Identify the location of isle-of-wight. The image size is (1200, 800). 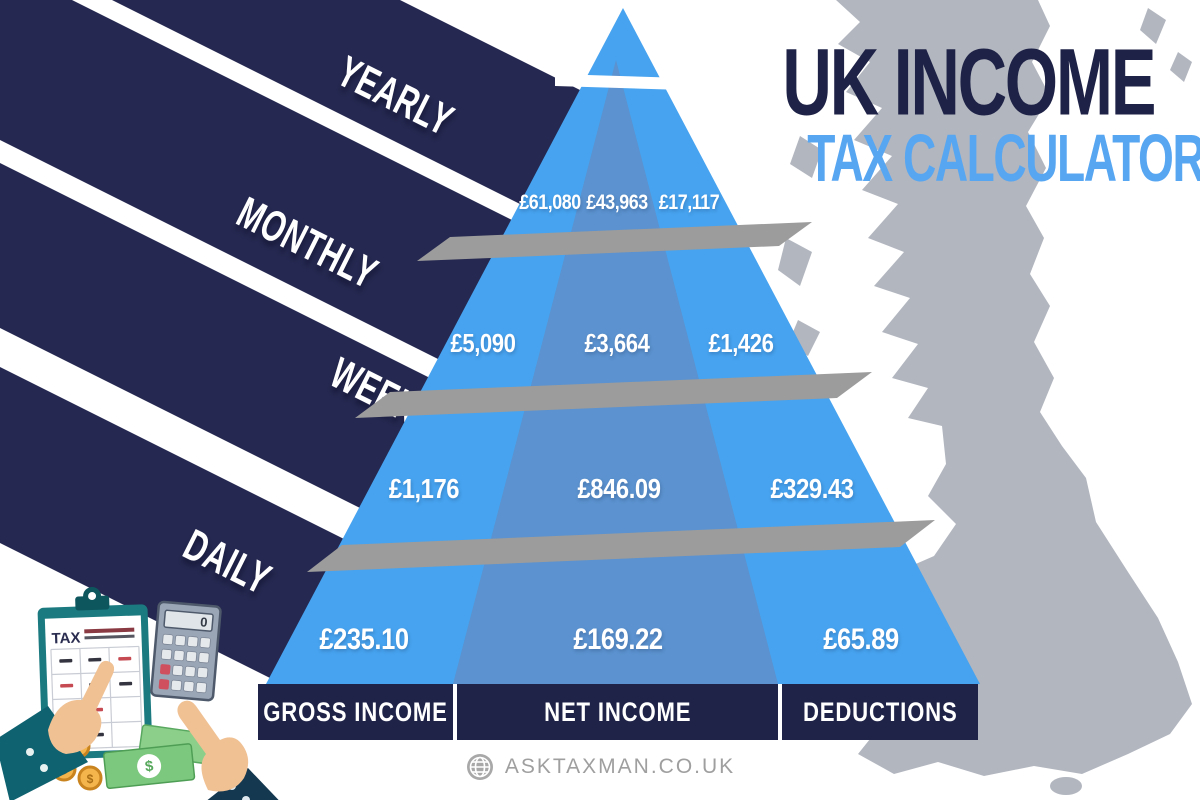
(1066, 786).